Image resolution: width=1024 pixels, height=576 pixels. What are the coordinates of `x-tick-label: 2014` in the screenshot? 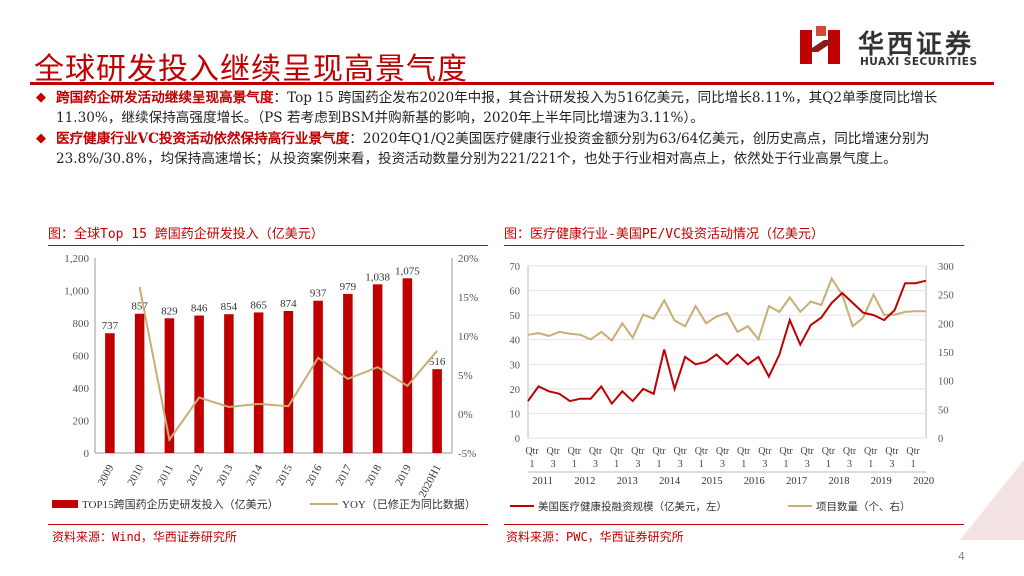 It's located at (254, 474).